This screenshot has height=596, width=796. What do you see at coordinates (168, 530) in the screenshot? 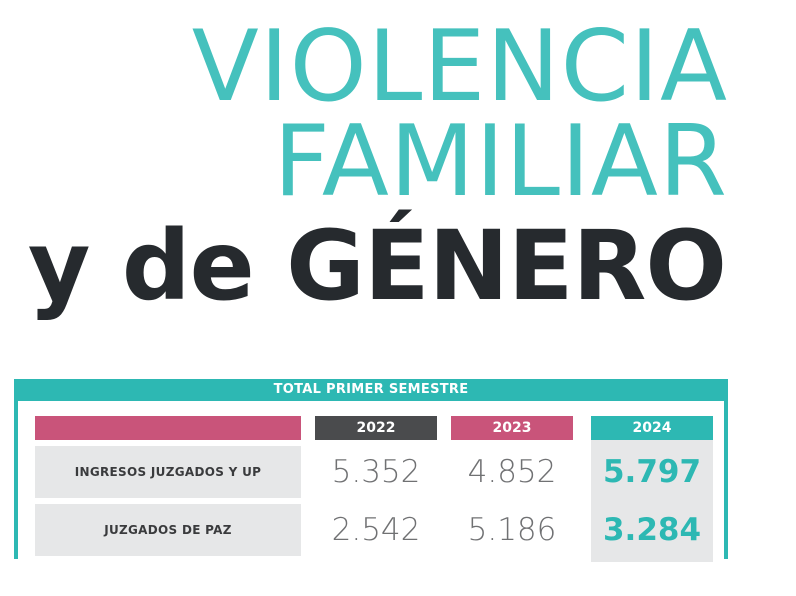
I see `row-label-juzgados-de-paz: JUZGADOS DE PAZ` at bounding box center [168, 530].